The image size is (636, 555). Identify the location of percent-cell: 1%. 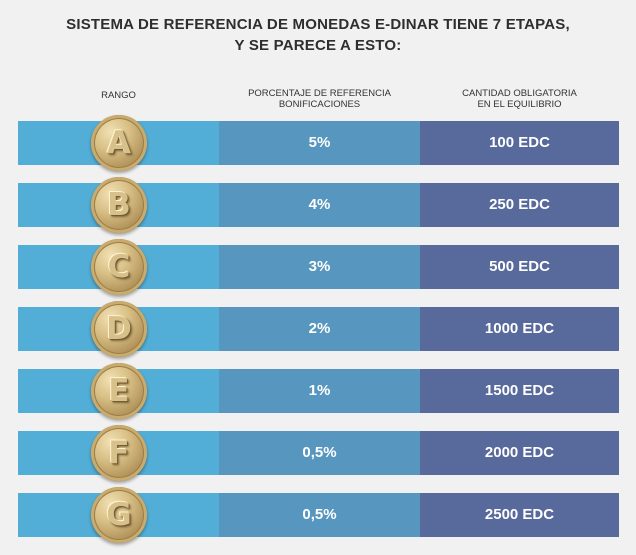
(319, 391).